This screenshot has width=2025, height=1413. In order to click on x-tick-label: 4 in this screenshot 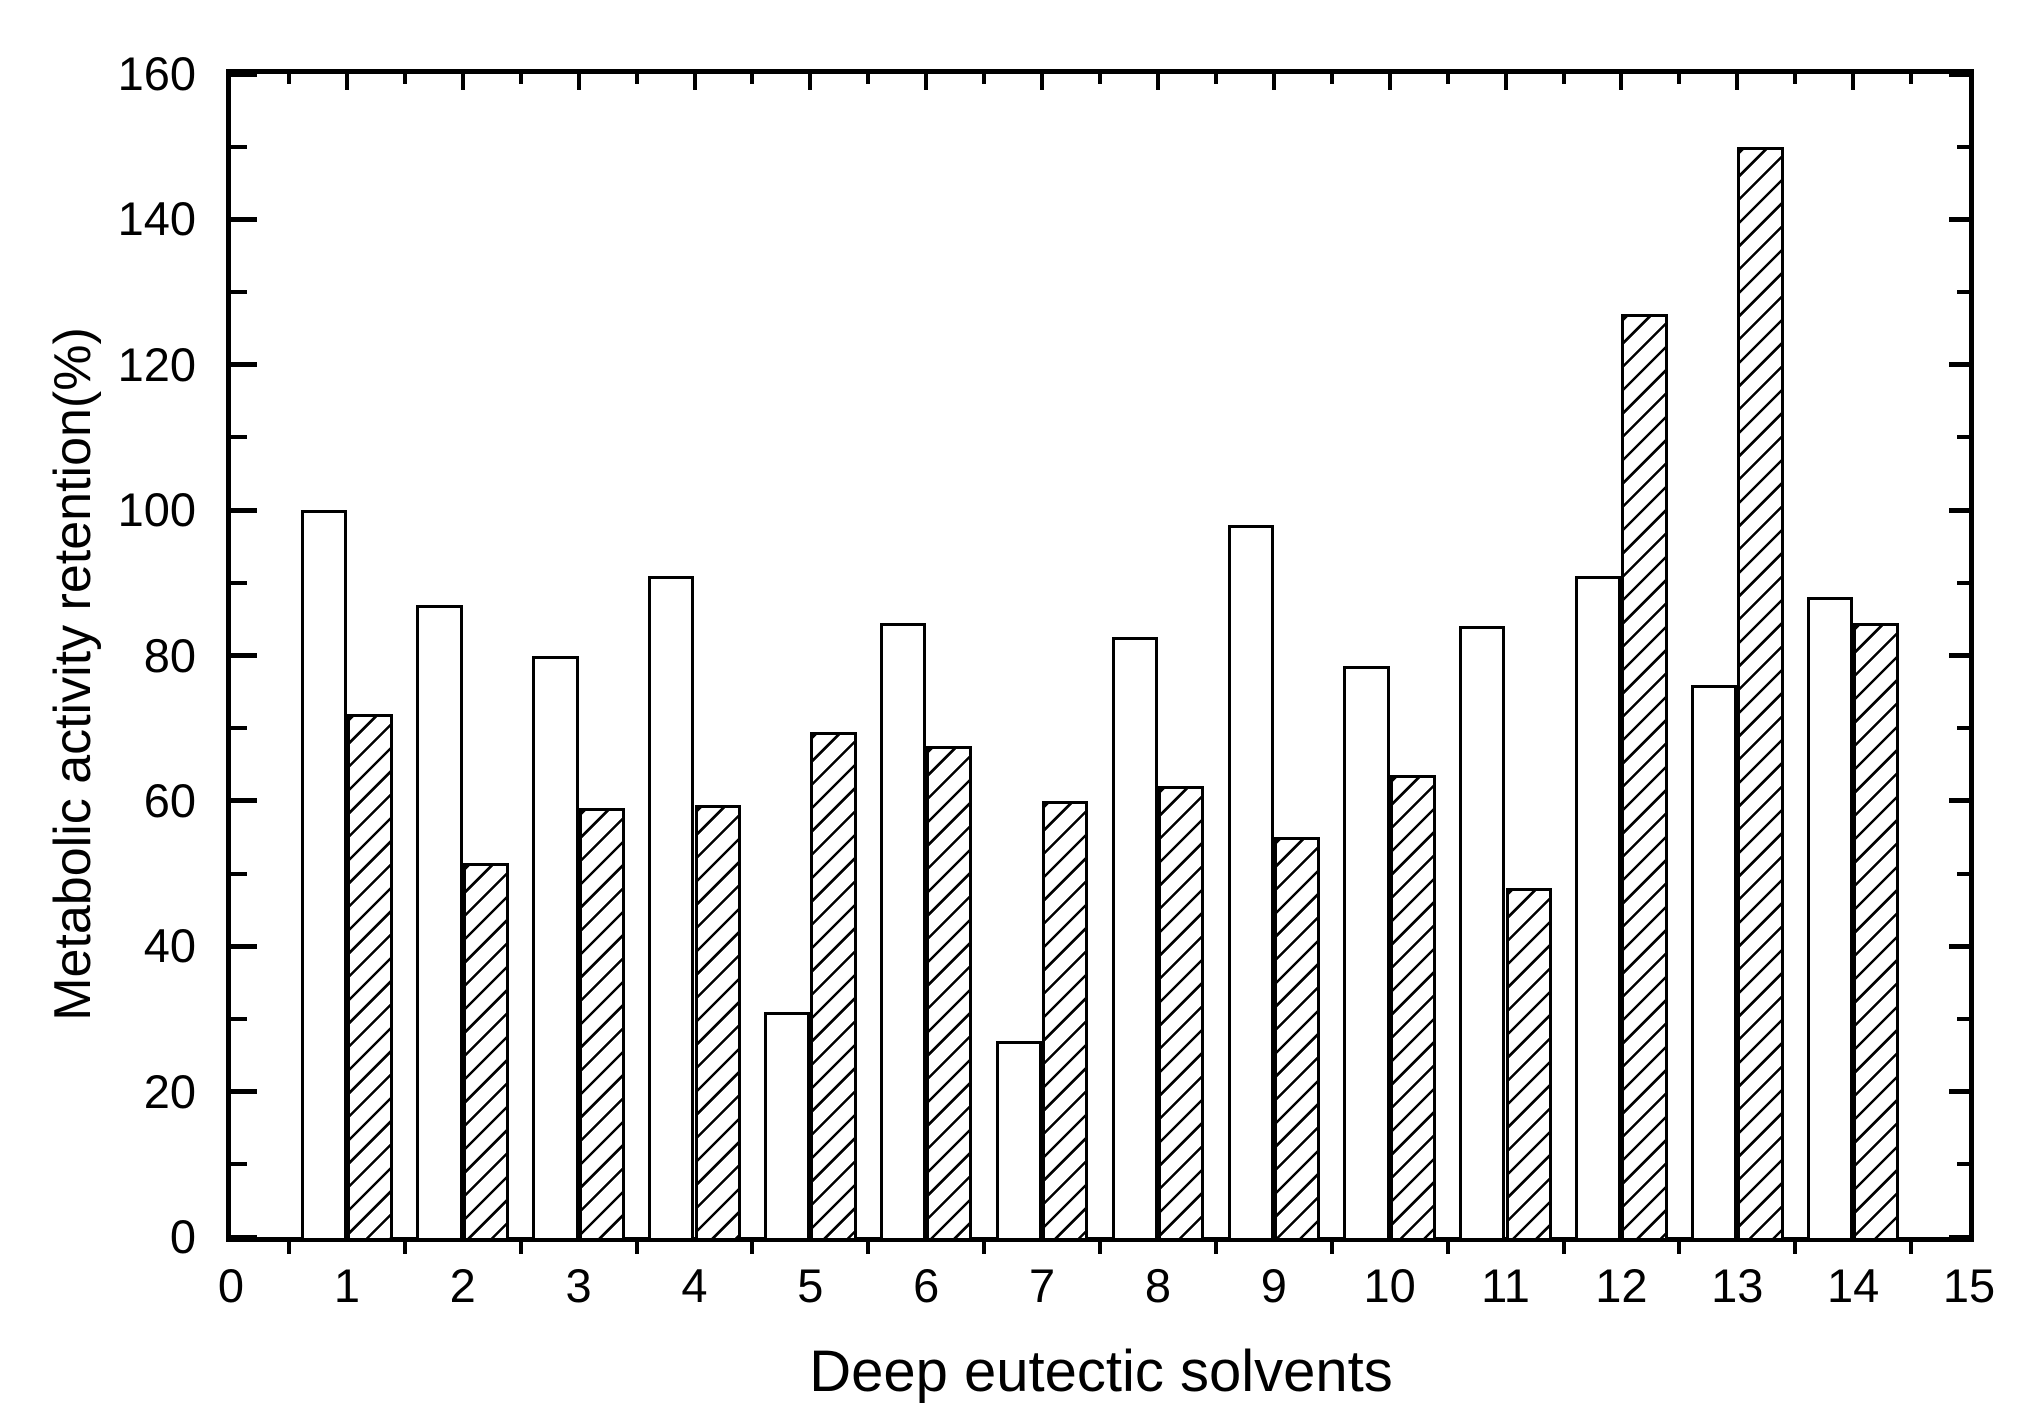, I will do `click(694, 1285)`.